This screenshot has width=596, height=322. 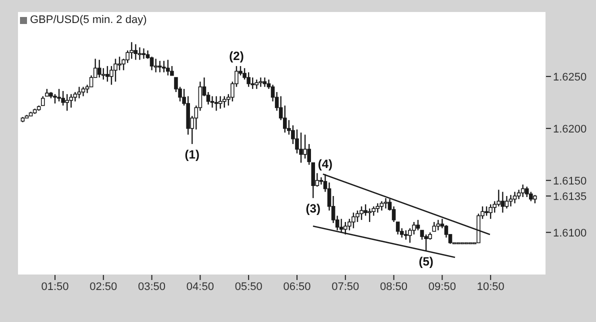 What do you see at coordinates (88, 20) in the screenshot?
I see `legend-label: GBP/USD(5 min. 2 day)` at bounding box center [88, 20].